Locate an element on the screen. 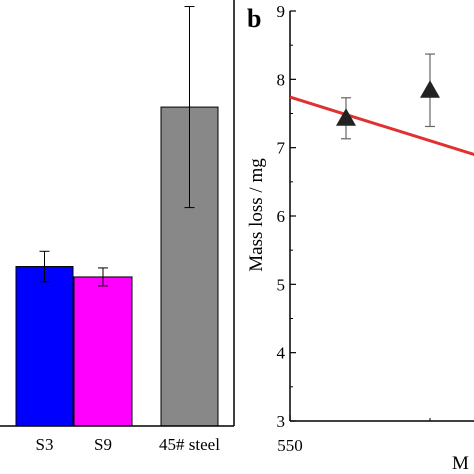  panel-b-y-tick-labels: 3 4 5 6 7 8 9 is located at coordinates (281, 216).